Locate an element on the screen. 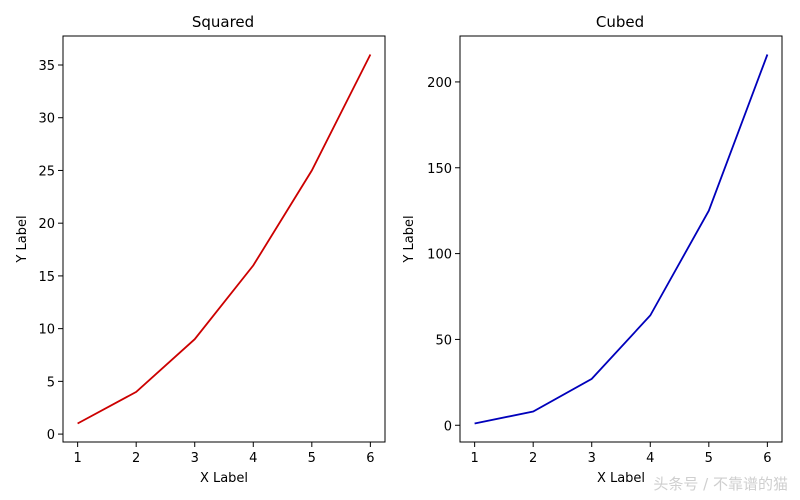  y-tick-label: 25 is located at coordinates (46, 171).